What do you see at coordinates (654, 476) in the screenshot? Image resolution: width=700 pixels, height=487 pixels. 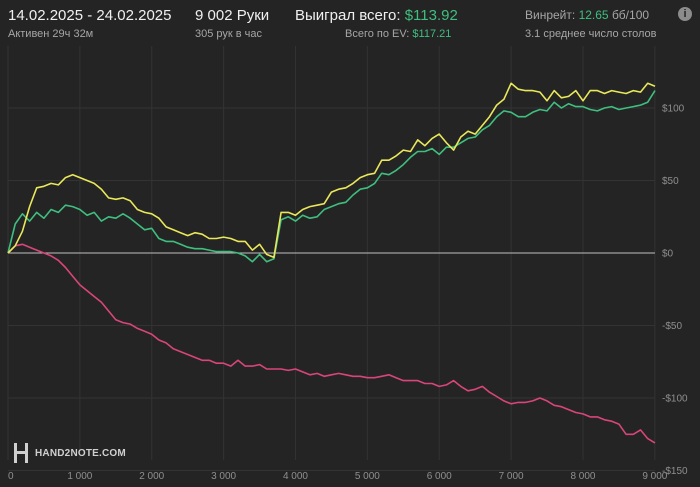 I see `x-tick-label: 9 000` at bounding box center [654, 476].